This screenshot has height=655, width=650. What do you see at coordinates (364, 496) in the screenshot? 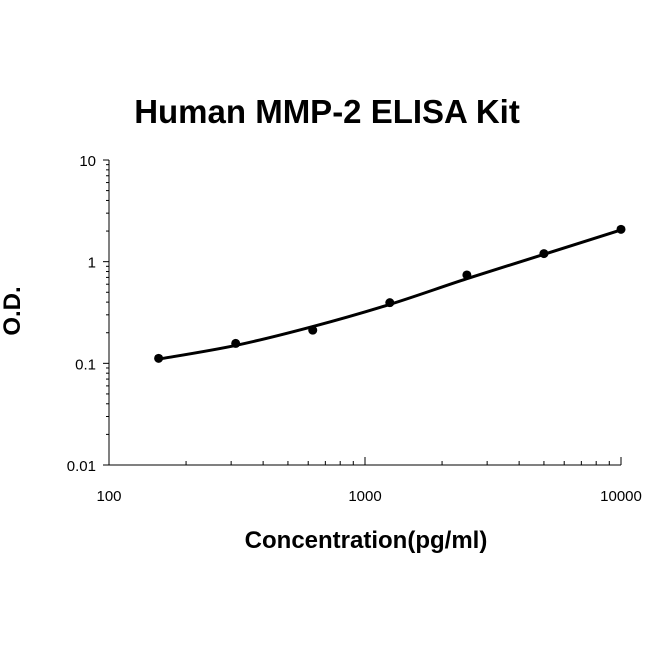
I see `x-tick-label: 1000` at bounding box center [364, 496].